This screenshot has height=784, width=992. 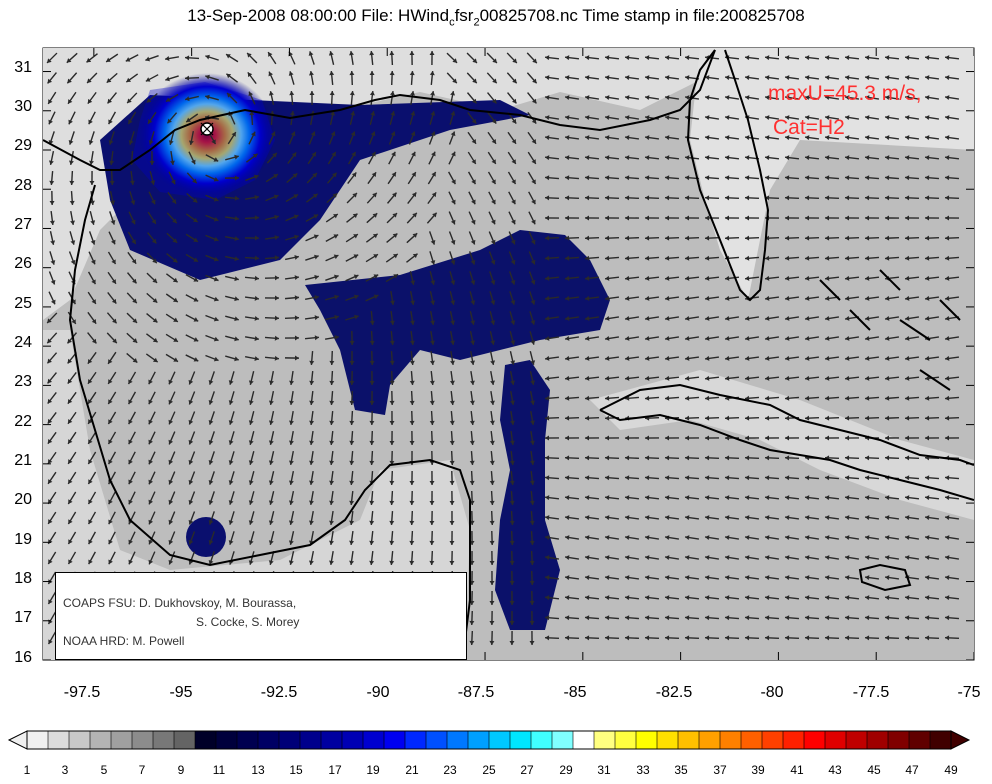 What do you see at coordinates (681, 770) in the screenshot?
I see `colorbar-tick-label: 35` at bounding box center [681, 770].